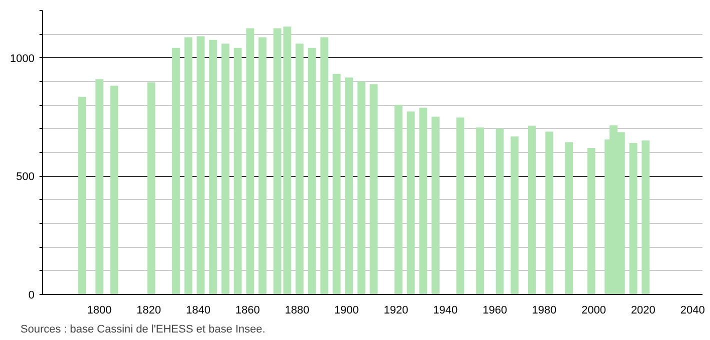 The image size is (710, 340). Describe the element at coordinates (692, 310) in the screenshot. I see `x-tick-label: 2040` at that location.